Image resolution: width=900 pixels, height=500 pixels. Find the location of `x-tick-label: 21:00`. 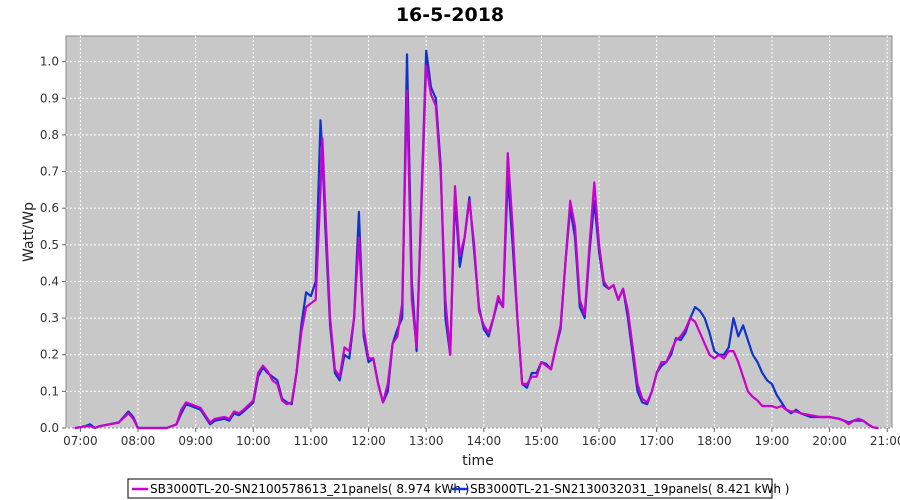

x-tick-label: 21:00 is located at coordinates (885, 441).